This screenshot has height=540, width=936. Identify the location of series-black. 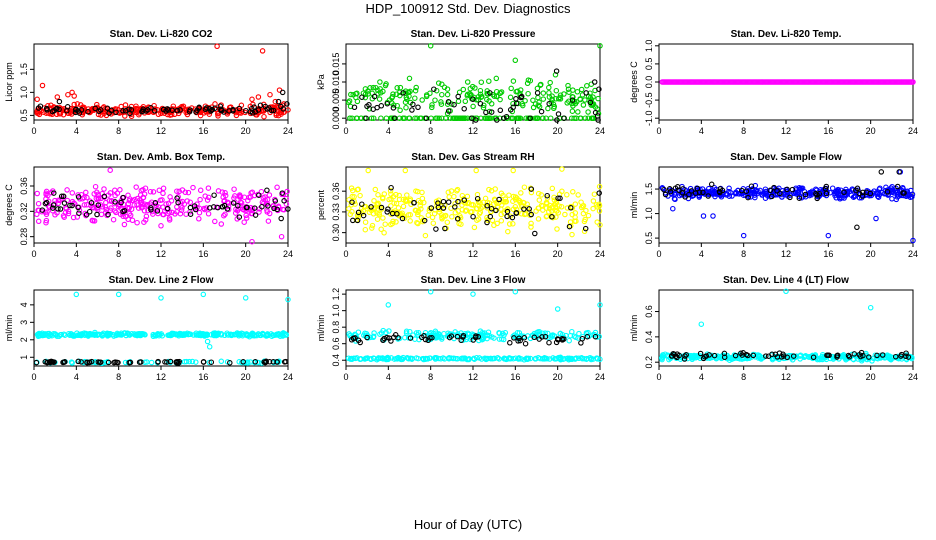
(473, 339).